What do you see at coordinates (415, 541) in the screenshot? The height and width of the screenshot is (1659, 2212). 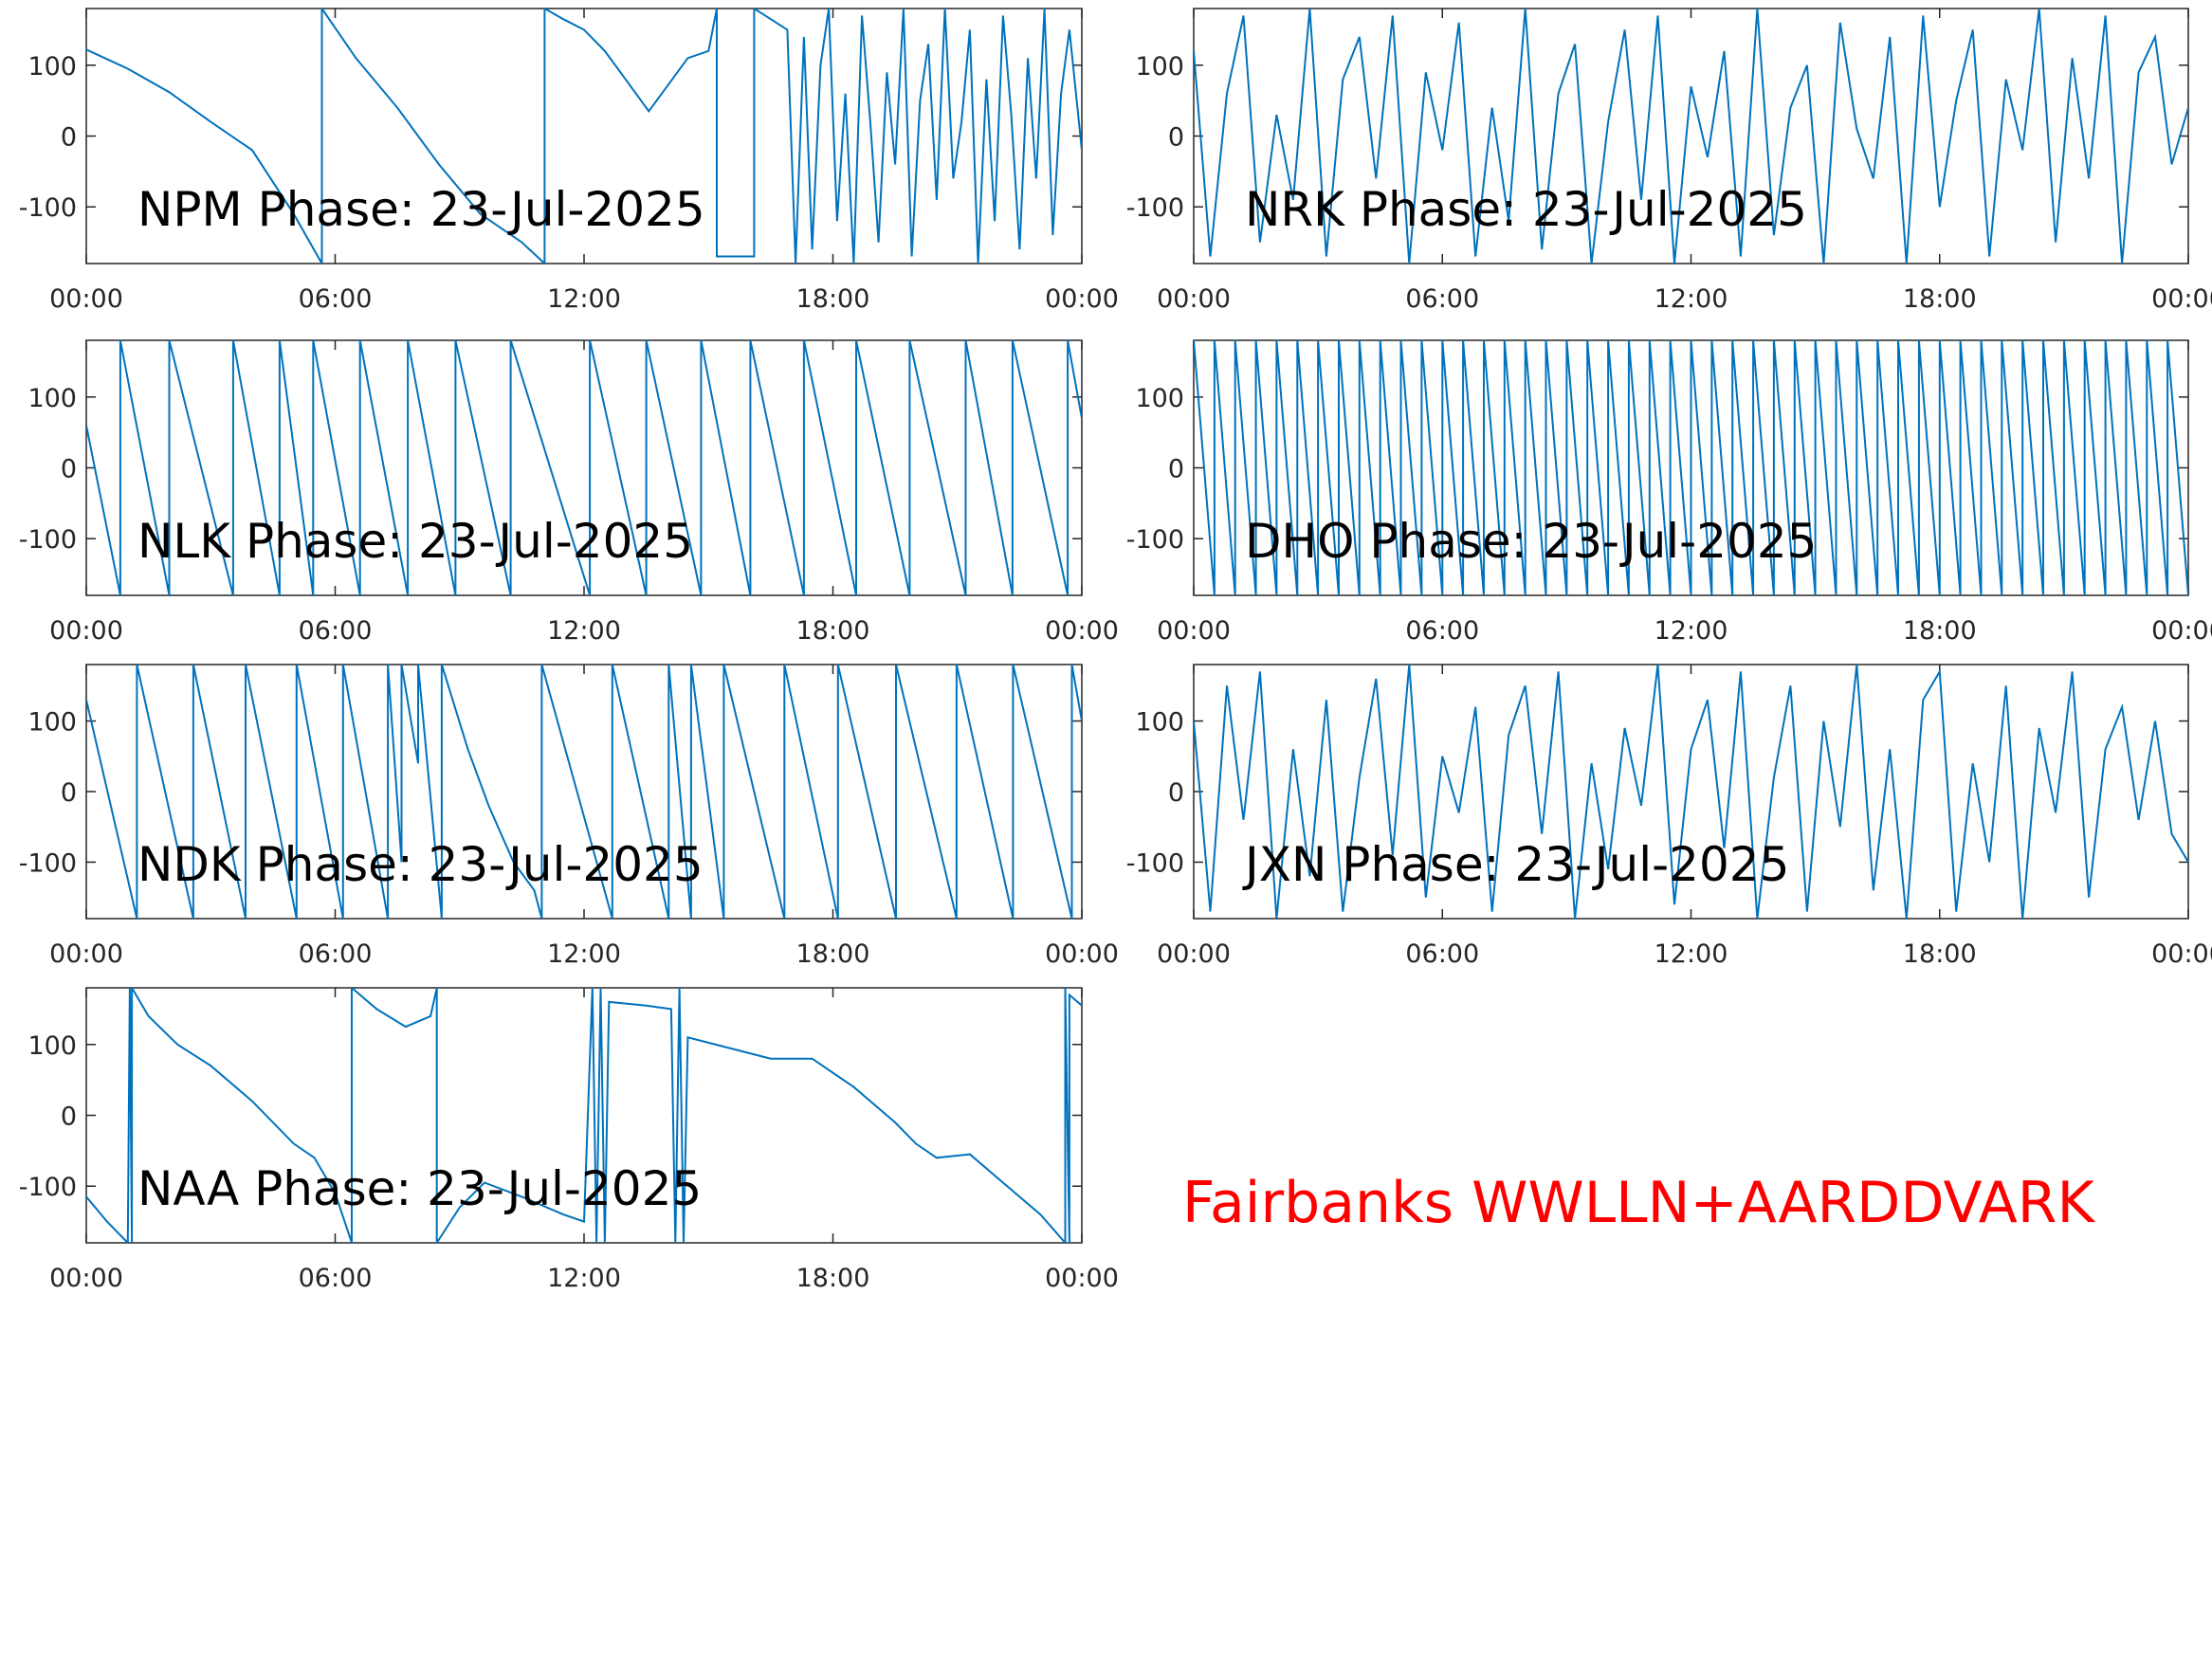 I see `chart-title: NLK Phase: 23-Jul-2025` at bounding box center [415, 541].